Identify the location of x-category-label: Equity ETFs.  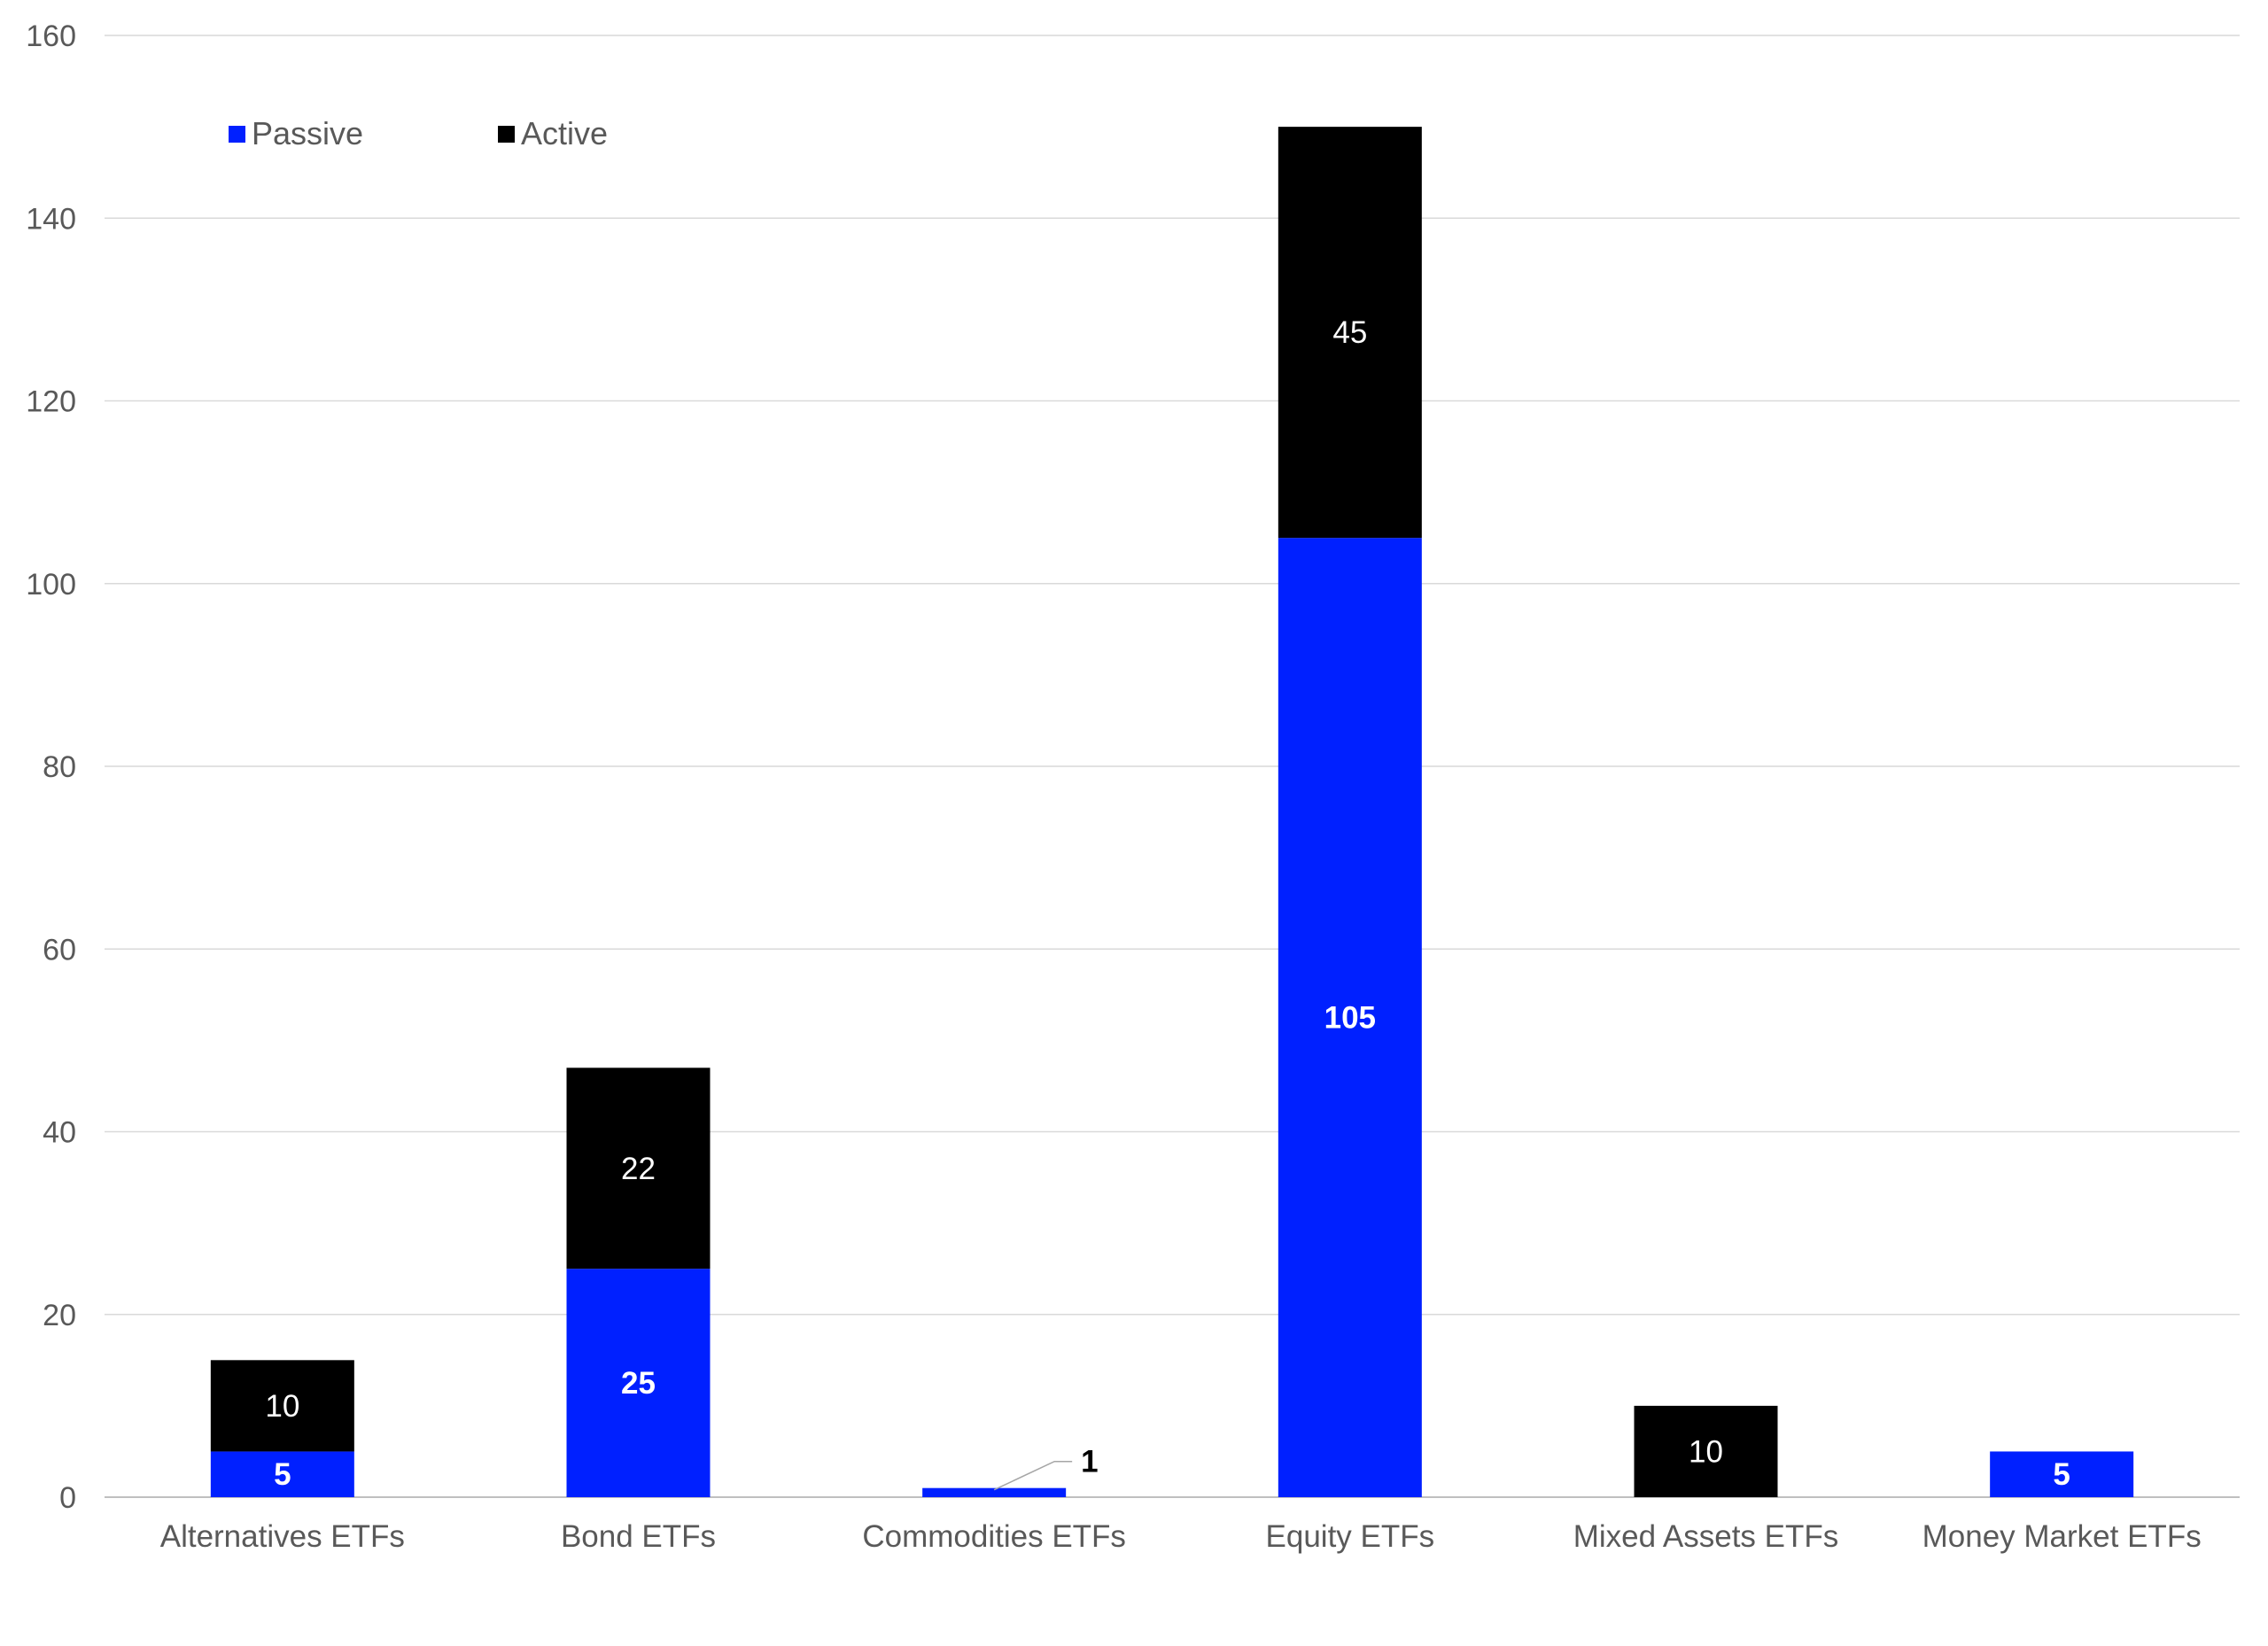
(1350, 1536).